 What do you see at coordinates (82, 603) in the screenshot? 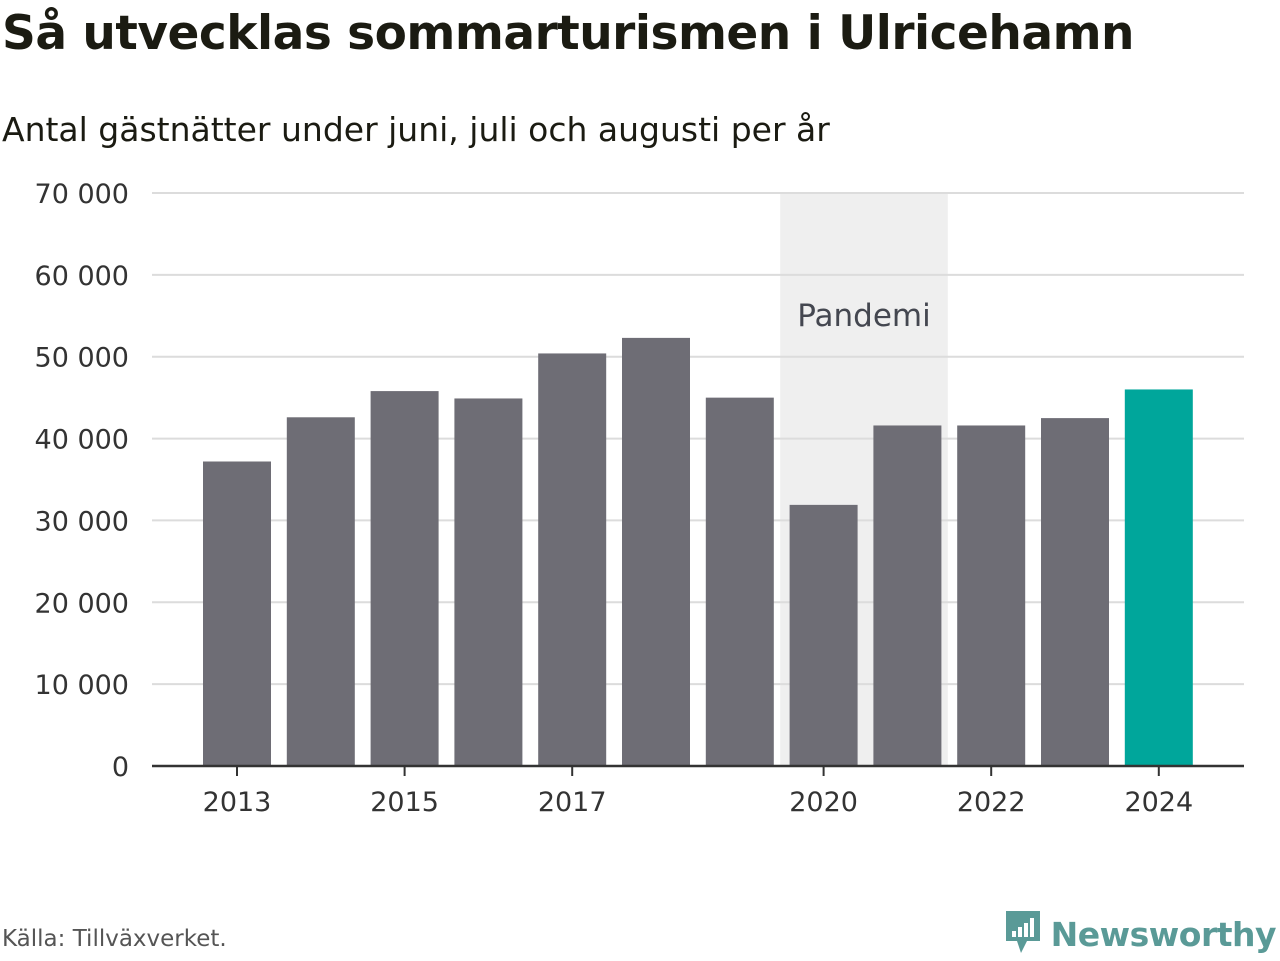
I see `y-tick-label: 20 000` at bounding box center [82, 603].